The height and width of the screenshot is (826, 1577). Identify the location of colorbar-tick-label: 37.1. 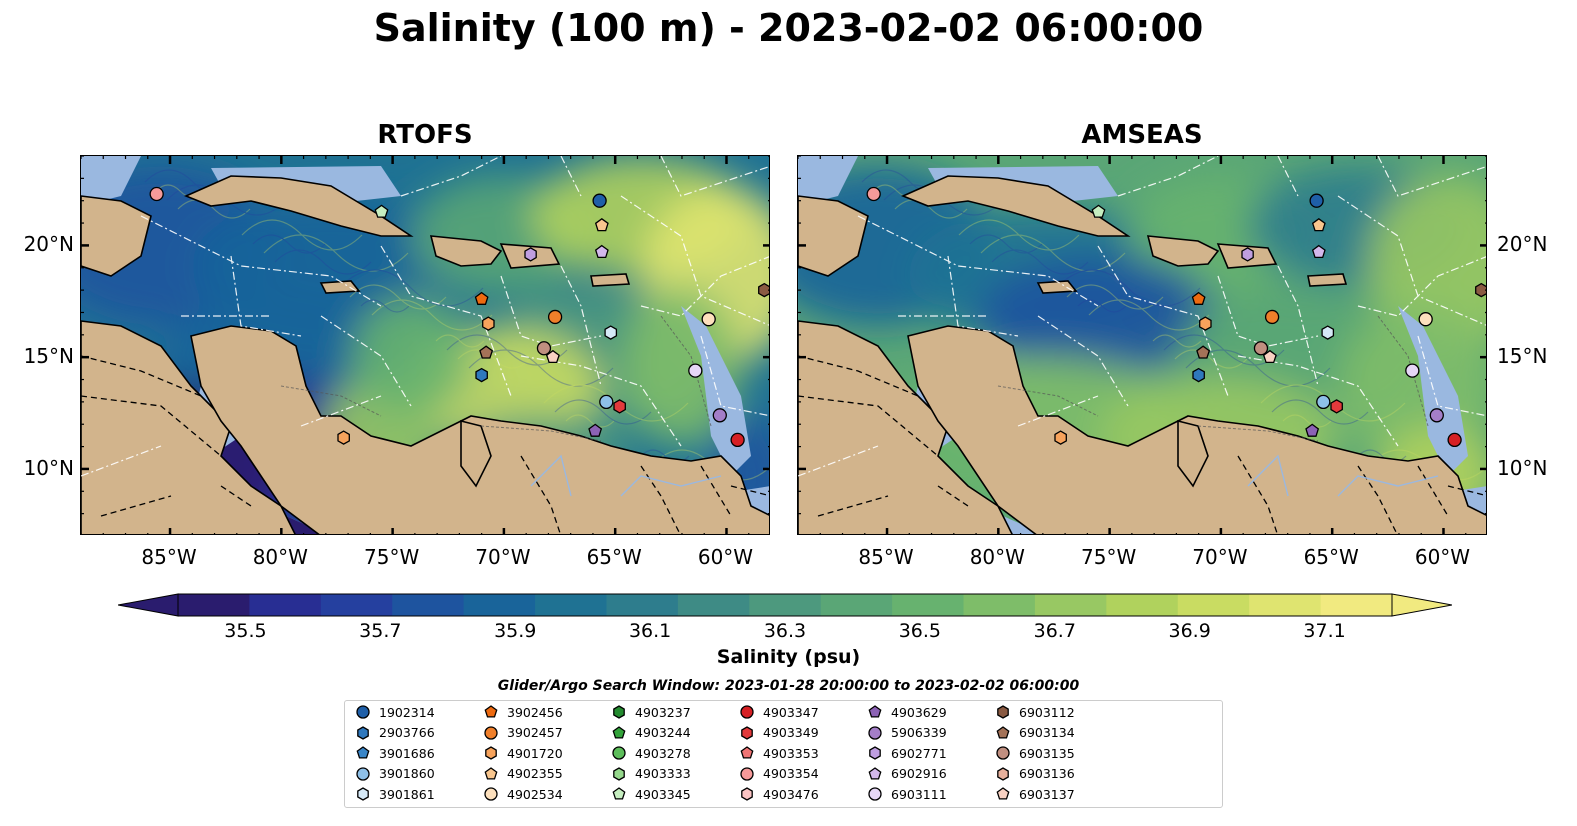
(1324, 631).